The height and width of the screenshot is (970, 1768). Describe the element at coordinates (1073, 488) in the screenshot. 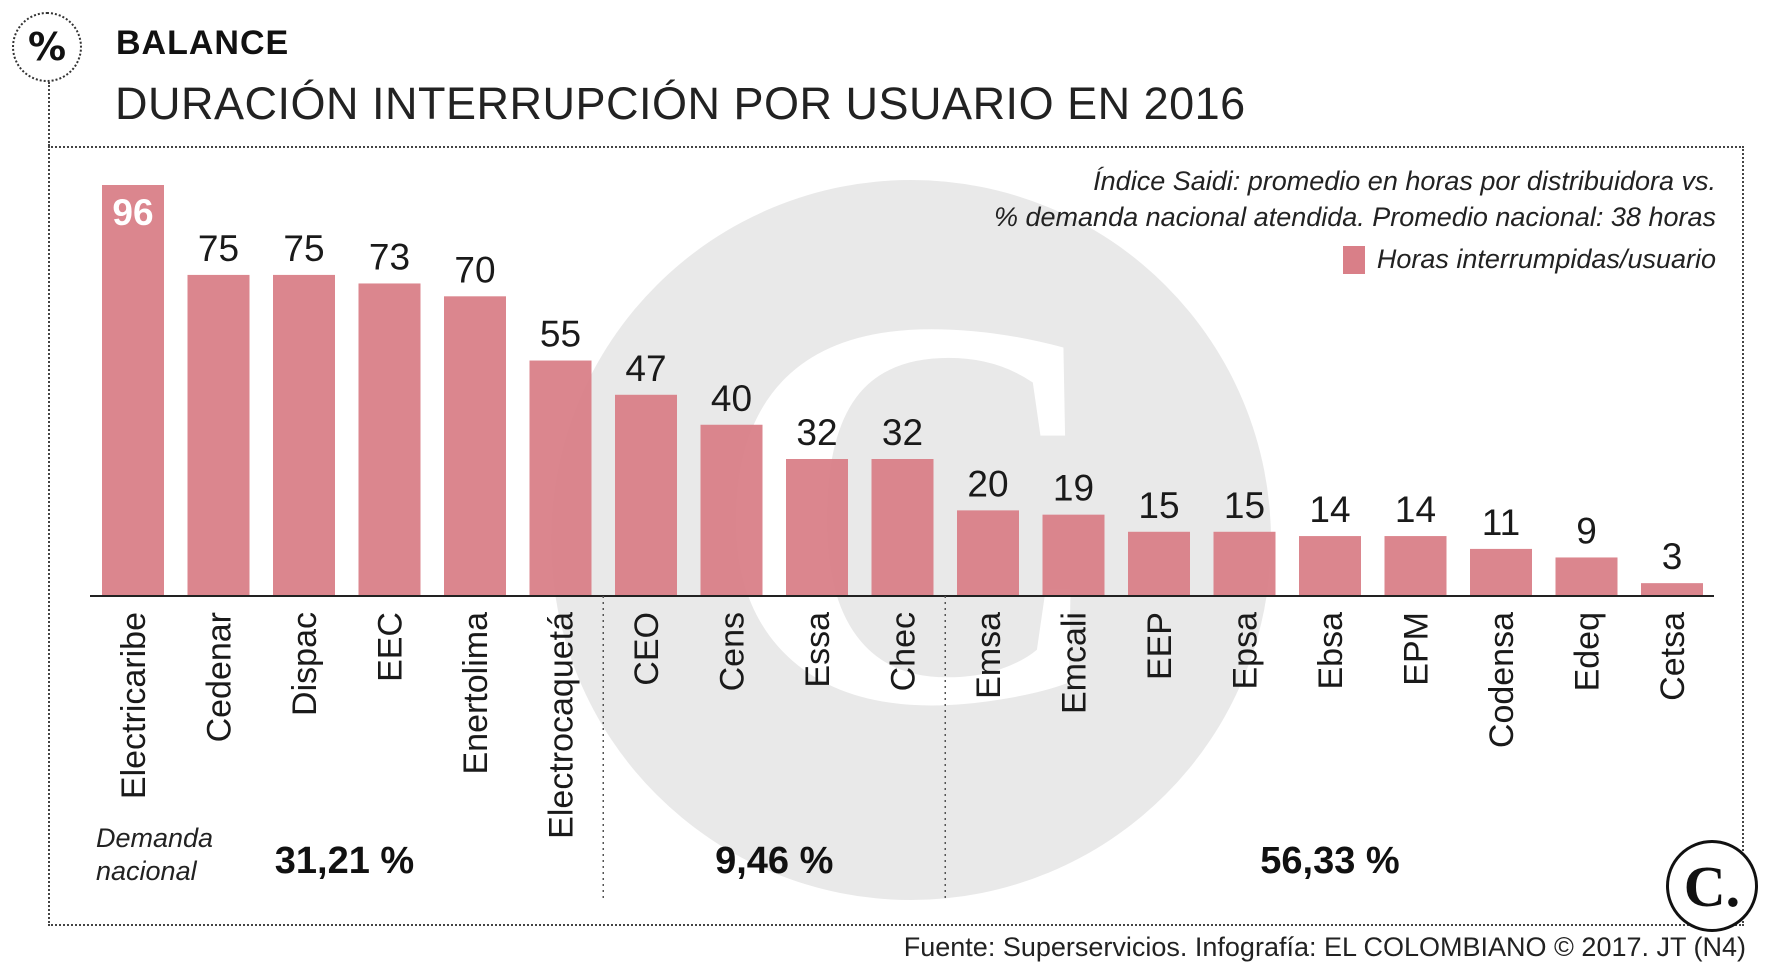

I see `bar-value-label: 19` at that location.